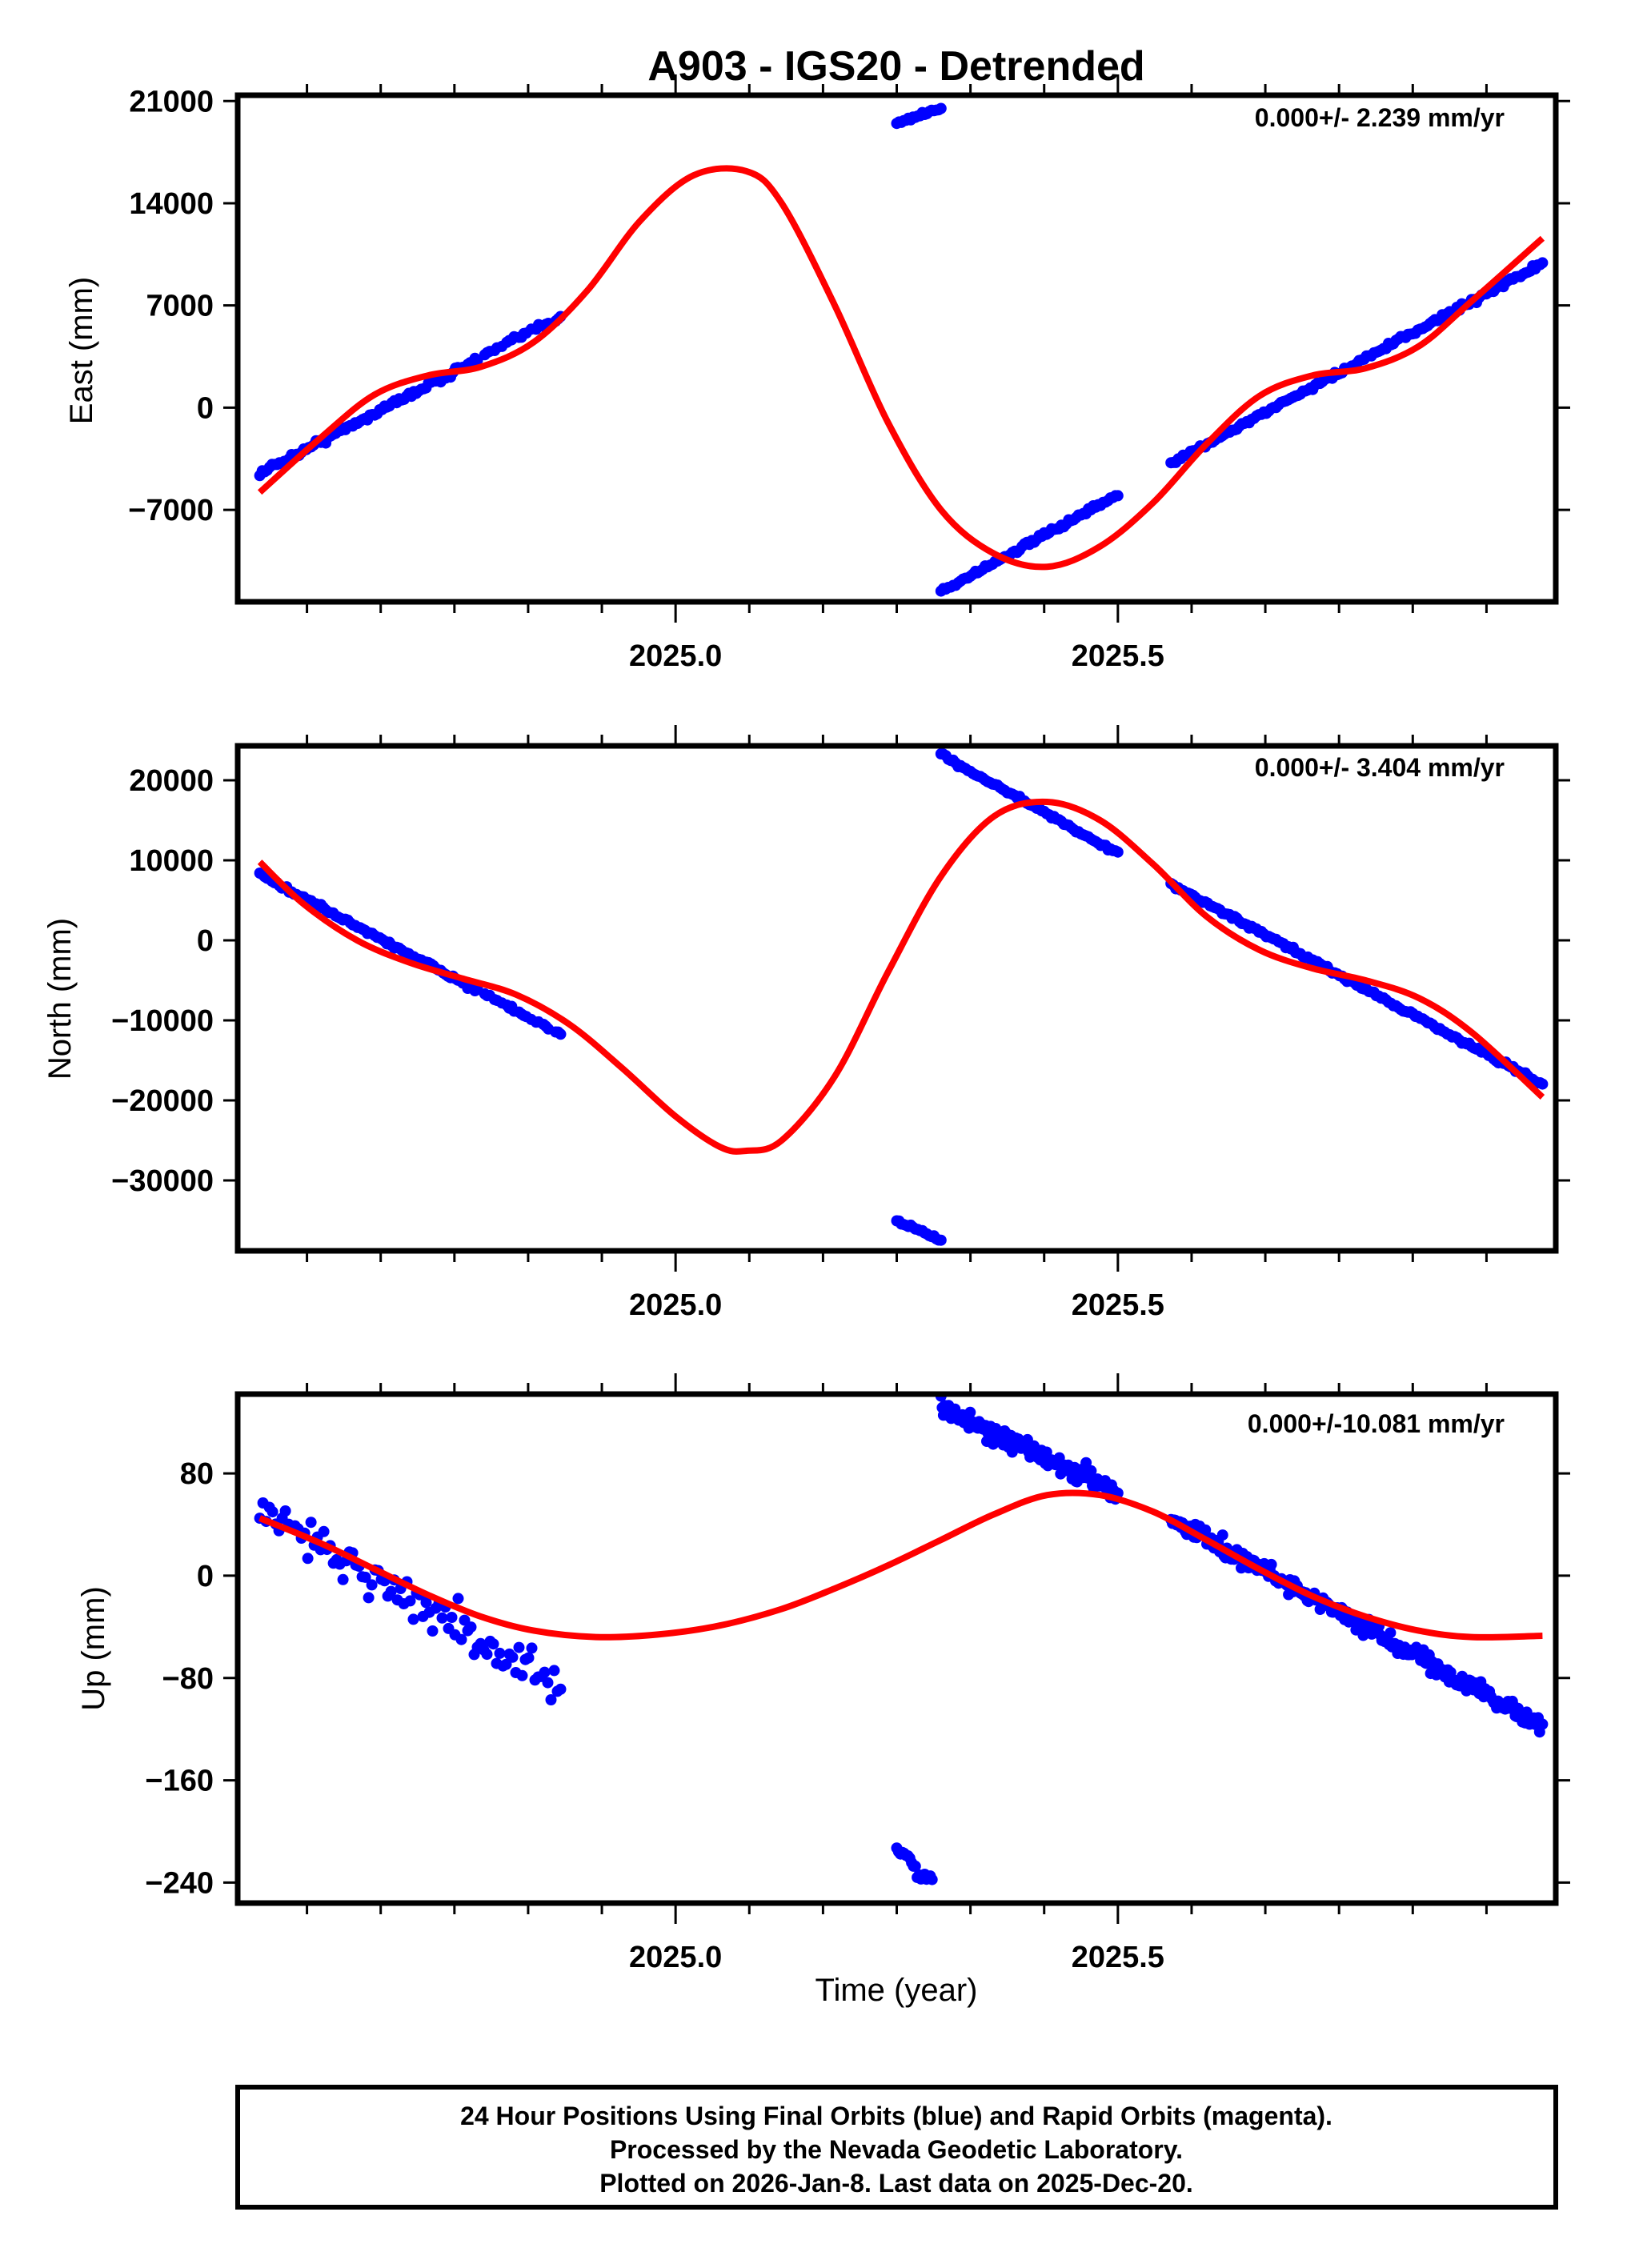 The height and width of the screenshot is (2268, 1627). Describe the element at coordinates (171, 510) in the screenshot. I see `east-y-tick-label: −7000` at that location.